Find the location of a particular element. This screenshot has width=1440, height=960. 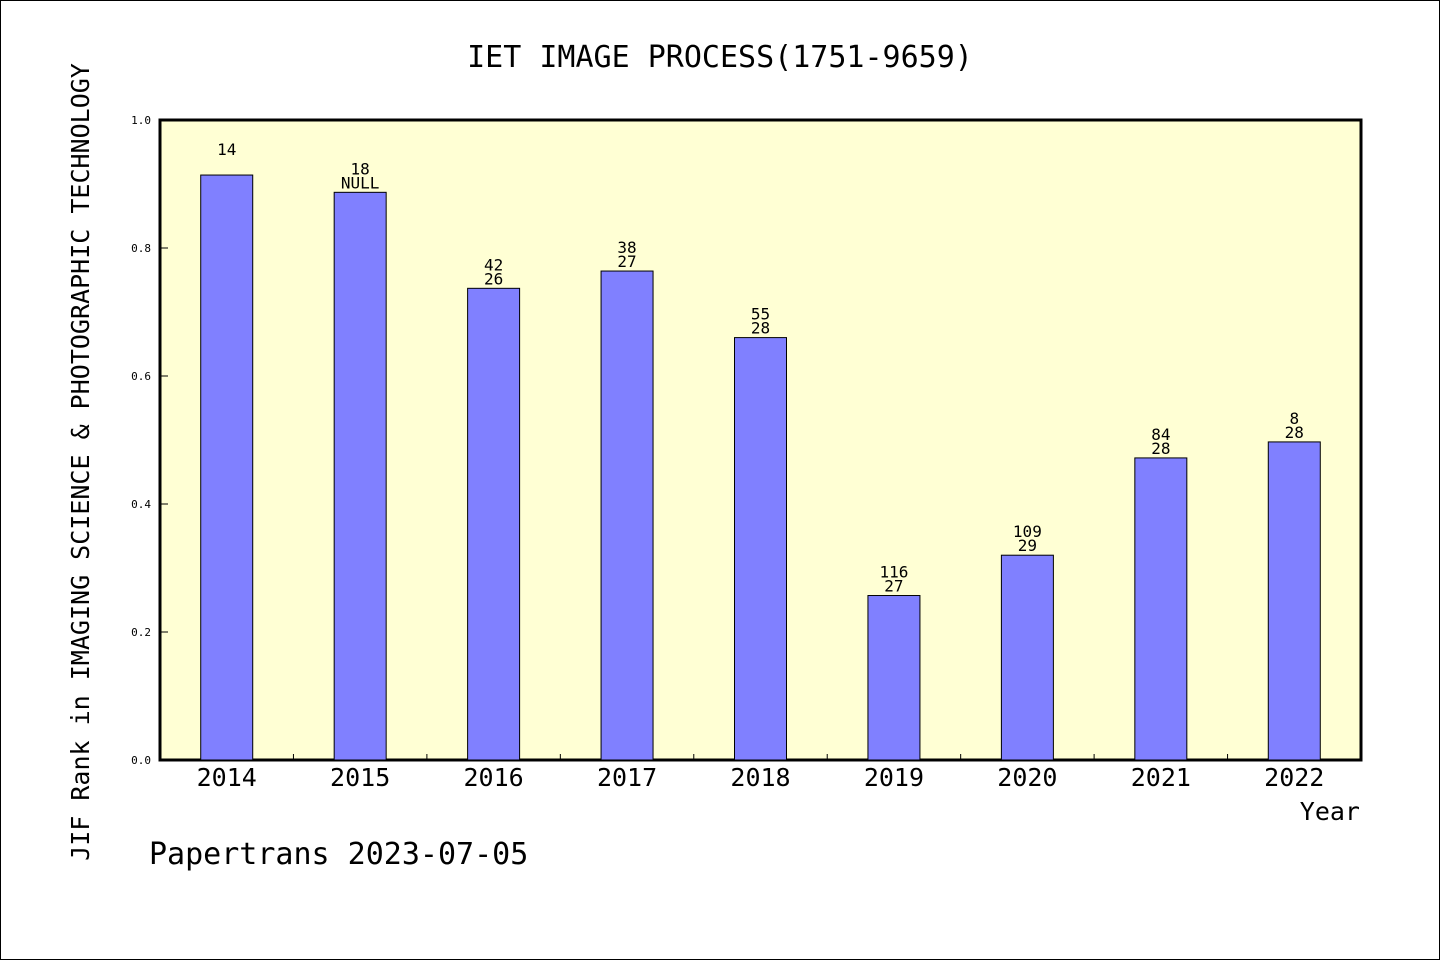

x-axis: 2014 2015 2016 2017 2018 2019 2020 2021 2022 is located at coordinates (760, 773).